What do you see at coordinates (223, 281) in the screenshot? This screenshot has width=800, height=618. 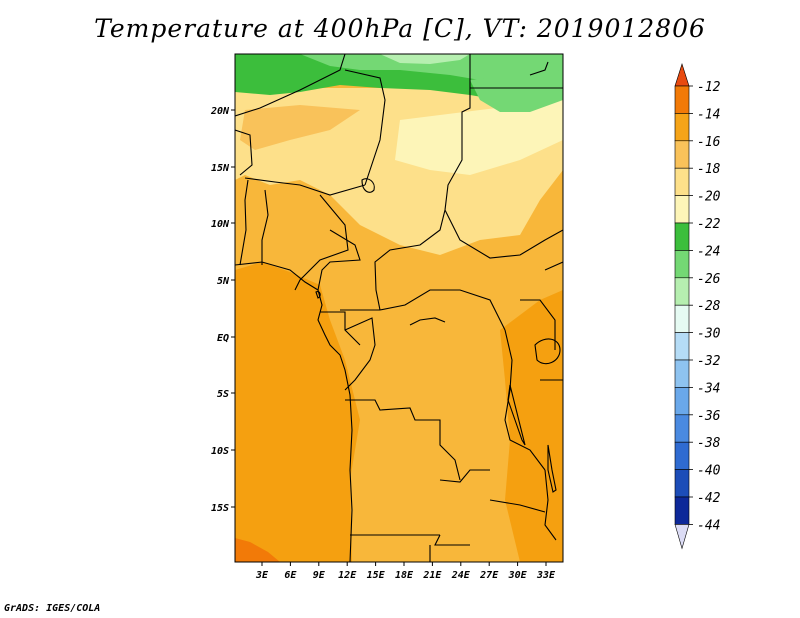 I see `lat-tick-label: 5N` at bounding box center [223, 281].